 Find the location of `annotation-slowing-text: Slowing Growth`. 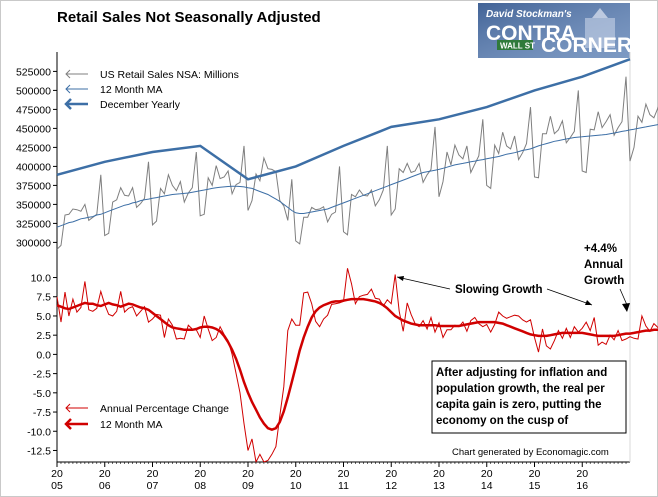

annotation-slowing-text: Slowing Growth is located at coordinates (499, 290).